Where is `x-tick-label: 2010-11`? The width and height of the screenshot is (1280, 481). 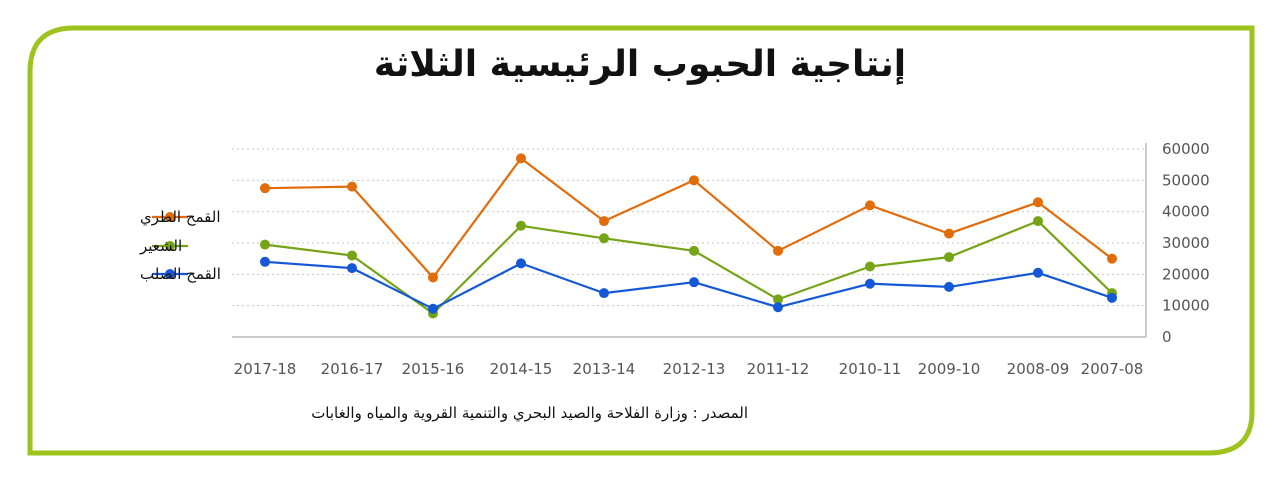 x-tick-label: 2010-11 is located at coordinates (870, 369).